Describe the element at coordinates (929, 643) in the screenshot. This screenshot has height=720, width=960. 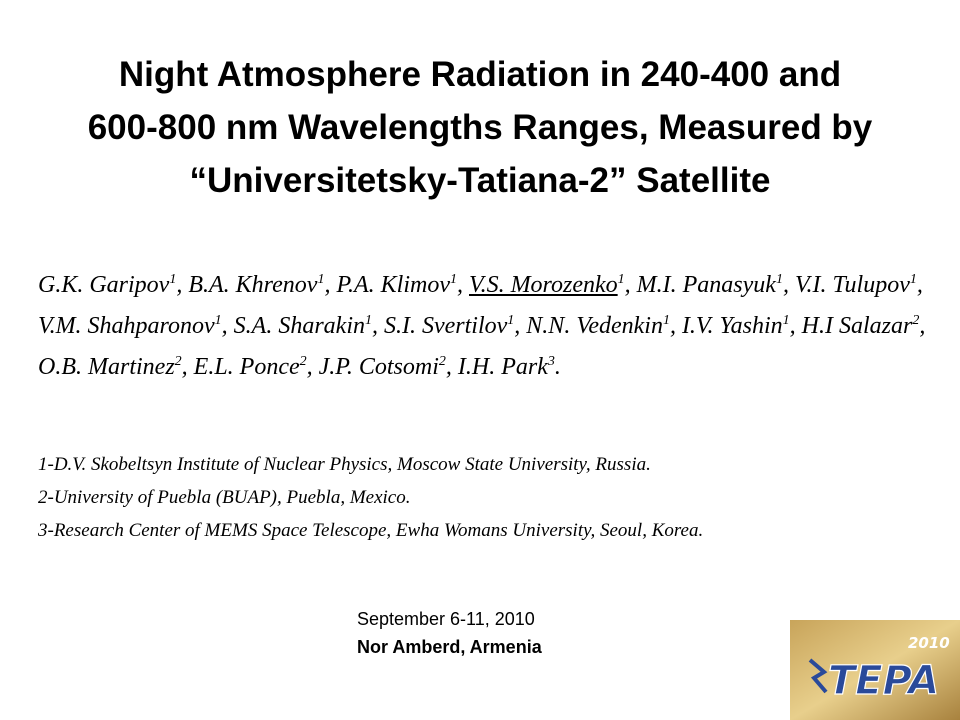
I see `logo-year: 2010` at that location.